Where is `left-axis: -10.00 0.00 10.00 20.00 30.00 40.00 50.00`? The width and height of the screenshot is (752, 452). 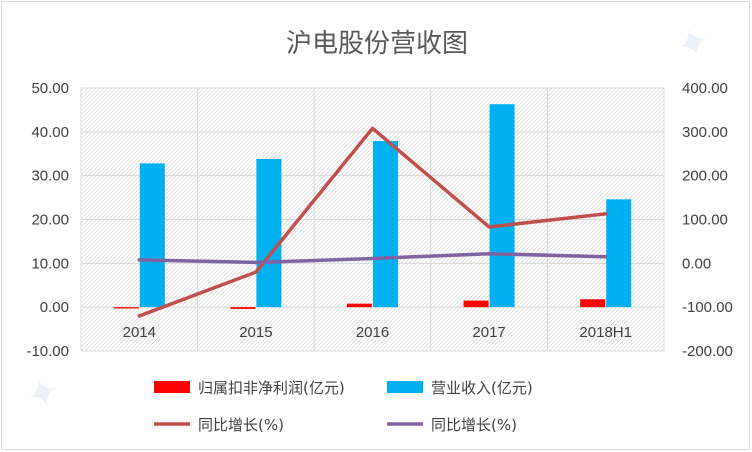 left-axis: -10.00 0.00 10.00 20.00 30.00 40.00 50.00 is located at coordinates (47, 220).